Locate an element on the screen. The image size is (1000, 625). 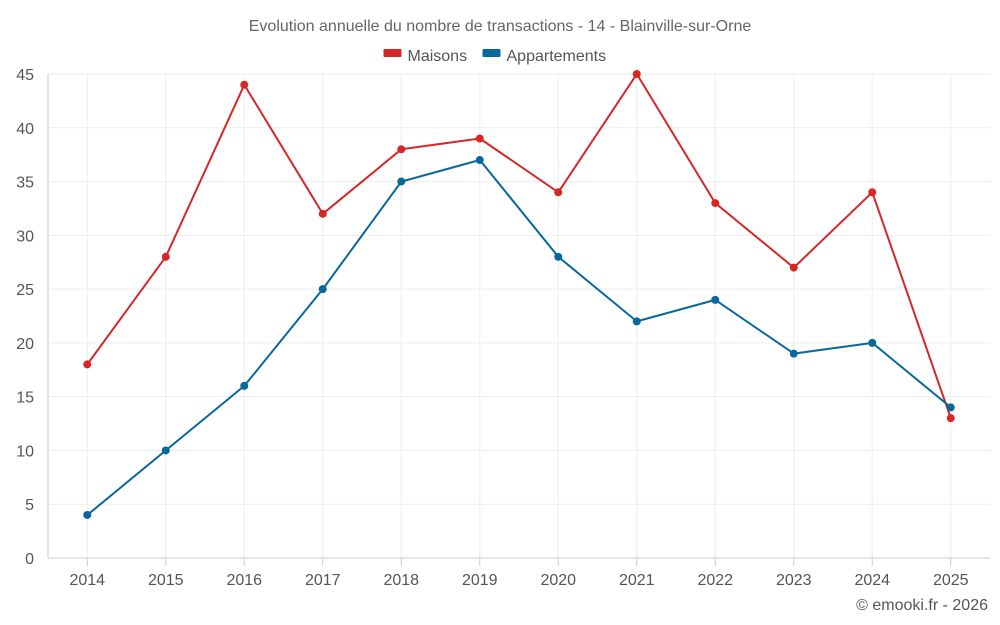
legend: Maisons Appartements is located at coordinates (495, 56).